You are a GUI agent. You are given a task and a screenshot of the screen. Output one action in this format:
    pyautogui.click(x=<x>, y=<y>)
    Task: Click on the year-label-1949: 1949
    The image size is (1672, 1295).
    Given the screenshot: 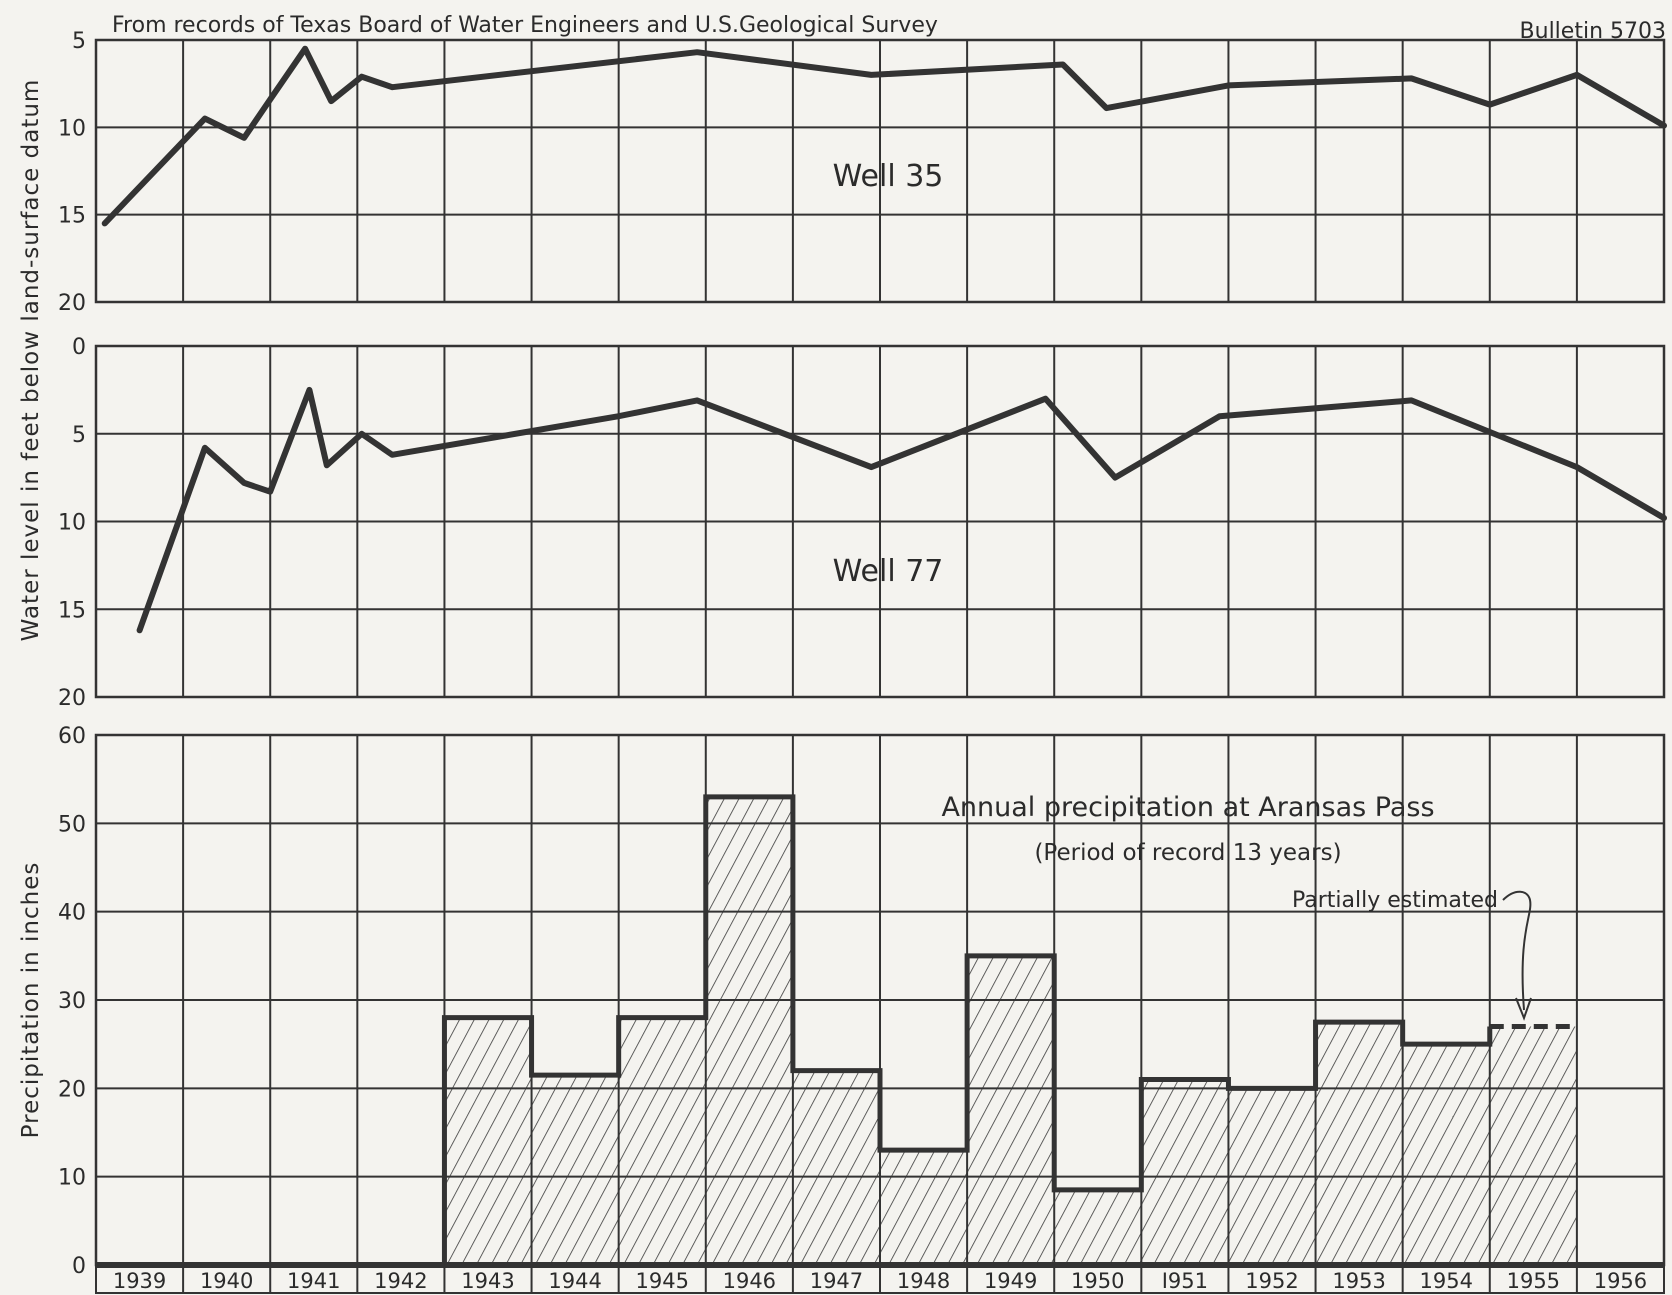 What is the action you would take?
    pyautogui.click(x=1010, y=1281)
    